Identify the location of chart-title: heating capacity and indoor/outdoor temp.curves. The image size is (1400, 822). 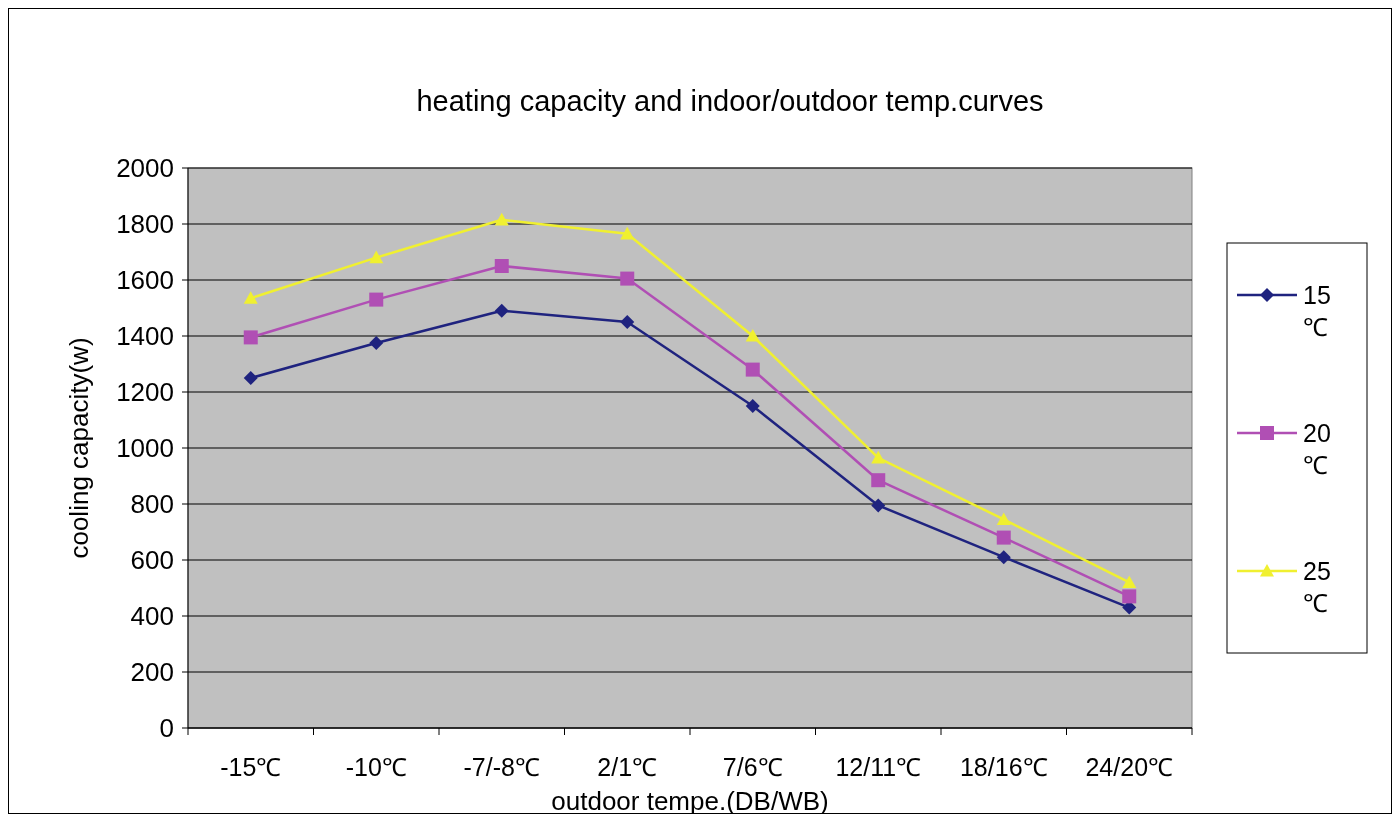
(730, 101).